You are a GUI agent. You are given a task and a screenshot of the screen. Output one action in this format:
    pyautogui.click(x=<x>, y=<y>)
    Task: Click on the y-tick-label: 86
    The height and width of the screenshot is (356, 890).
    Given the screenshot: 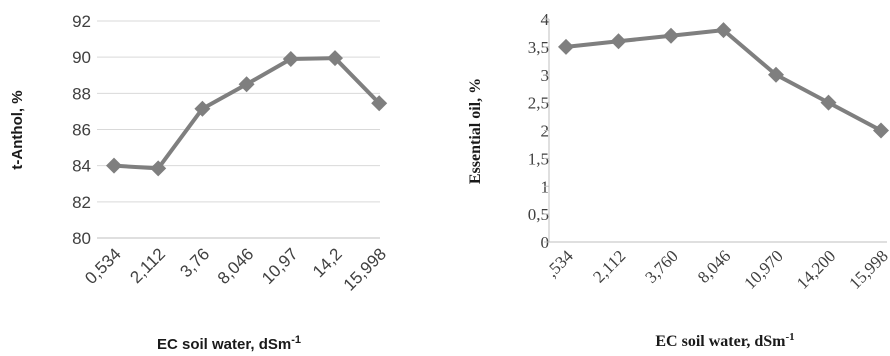 What is the action you would take?
    pyautogui.click(x=81, y=130)
    